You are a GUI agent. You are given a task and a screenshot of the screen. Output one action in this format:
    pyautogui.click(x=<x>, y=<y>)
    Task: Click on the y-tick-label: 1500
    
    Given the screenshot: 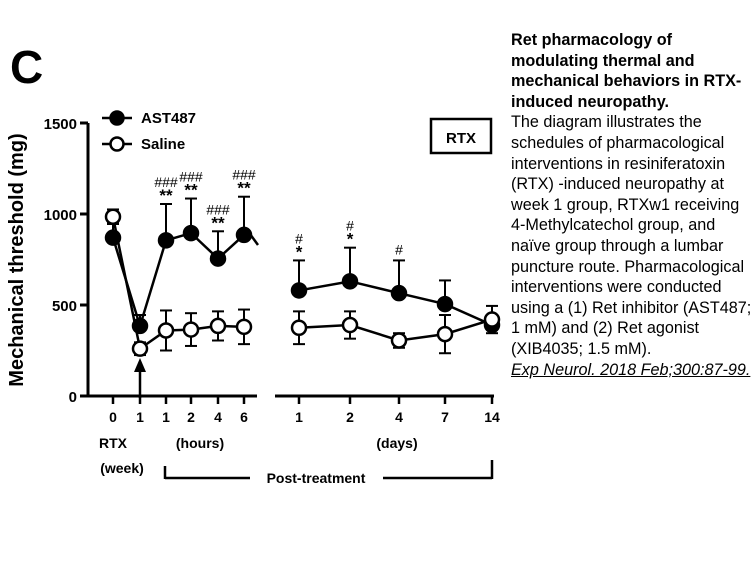 What is the action you would take?
    pyautogui.click(x=60, y=124)
    